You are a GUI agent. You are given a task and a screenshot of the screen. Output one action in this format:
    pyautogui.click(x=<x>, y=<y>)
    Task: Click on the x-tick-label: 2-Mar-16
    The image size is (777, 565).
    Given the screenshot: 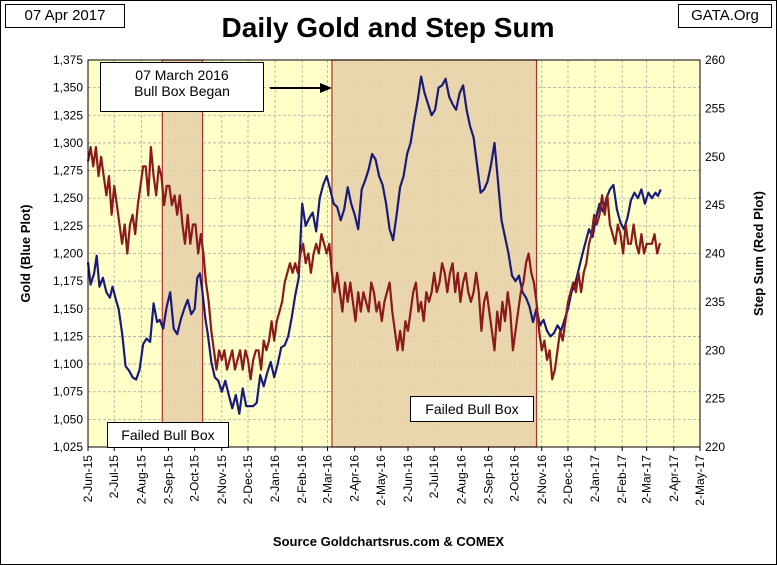 What is the action you would take?
    pyautogui.click(x=328, y=479)
    